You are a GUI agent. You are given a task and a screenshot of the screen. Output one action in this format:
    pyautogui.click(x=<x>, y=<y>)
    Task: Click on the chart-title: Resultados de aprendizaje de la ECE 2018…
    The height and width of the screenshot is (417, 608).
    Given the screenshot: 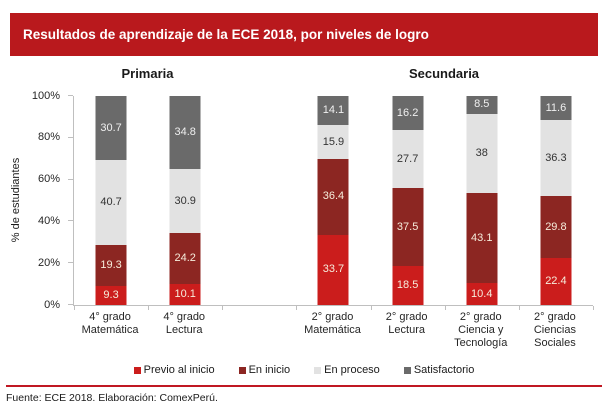 What is the action you would take?
    pyautogui.click(x=226, y=34)
    